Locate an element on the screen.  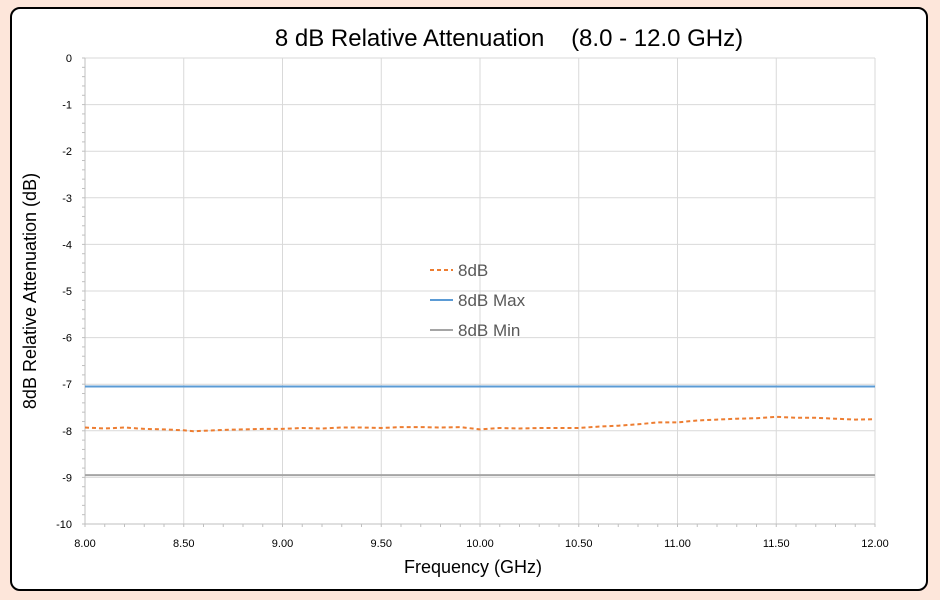
x-tick-label: 10.00 is located at coordinates (480, 544).